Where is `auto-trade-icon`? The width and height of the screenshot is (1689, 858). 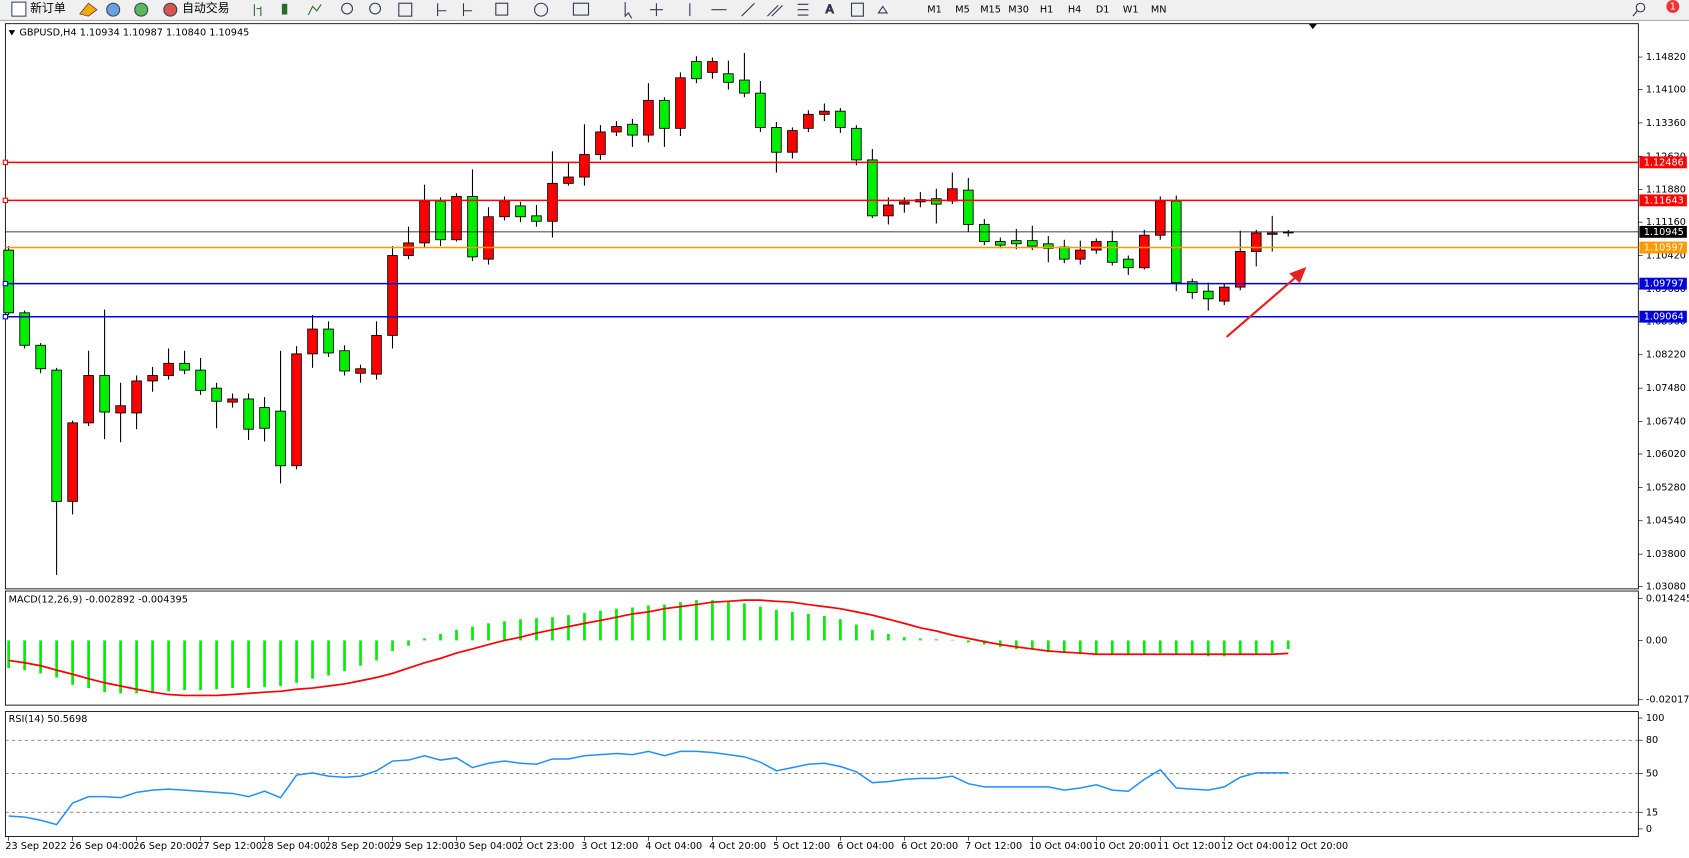 auto-trade-icon is located at coordinates (170, 9).